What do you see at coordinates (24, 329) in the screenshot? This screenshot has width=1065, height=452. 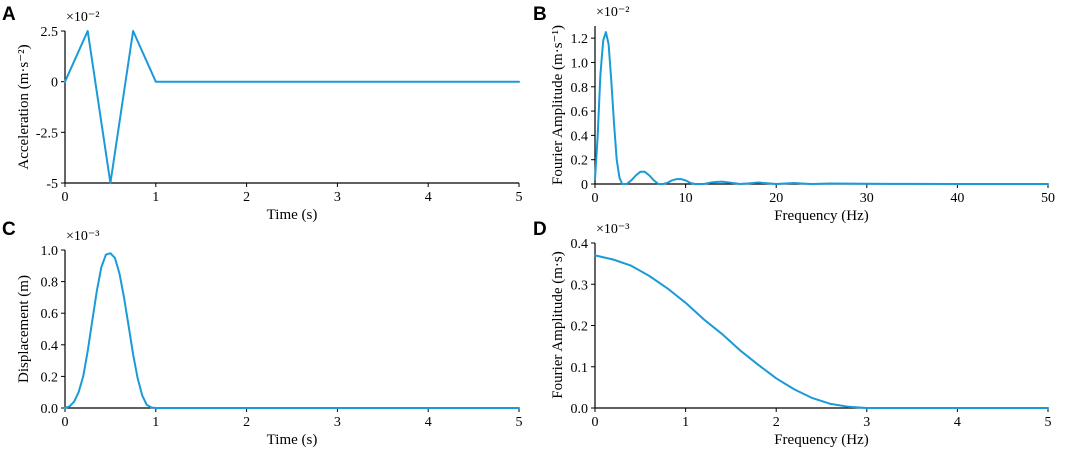 I see `y-axis-title: Displacement (m)` at bounding box center [24, 329].